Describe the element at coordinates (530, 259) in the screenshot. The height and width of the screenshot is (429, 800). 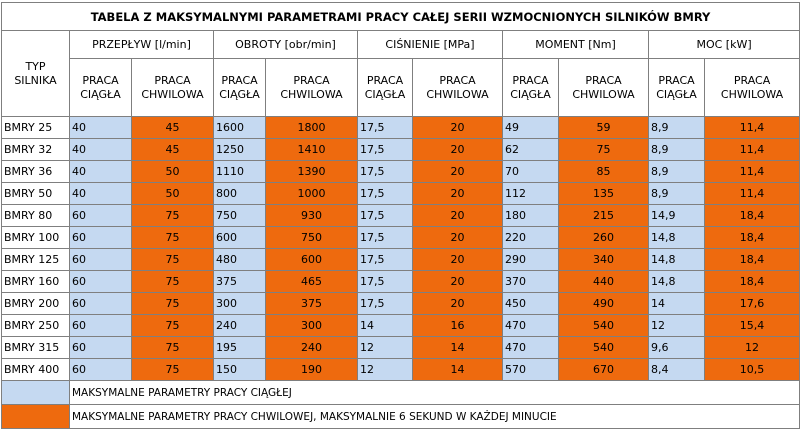
I see `continuous-value-cell: 290` at that location.